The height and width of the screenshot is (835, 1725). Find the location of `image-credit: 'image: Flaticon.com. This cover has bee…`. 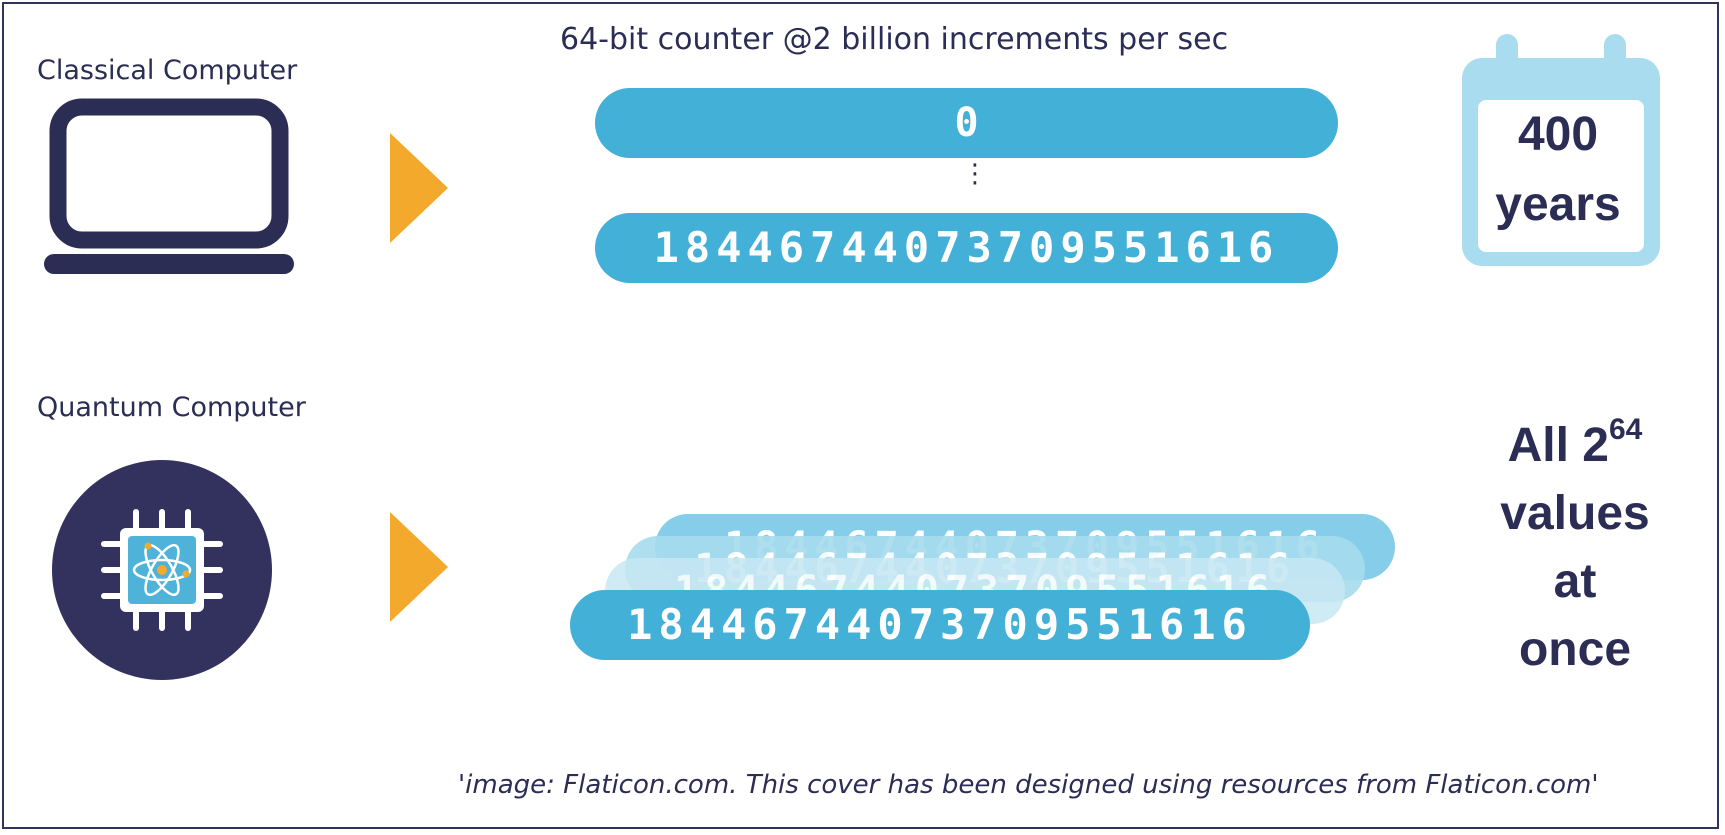

image-credit: 'image: Flaticon.com. This cover has bee… is located at coordinates (1028, 785).